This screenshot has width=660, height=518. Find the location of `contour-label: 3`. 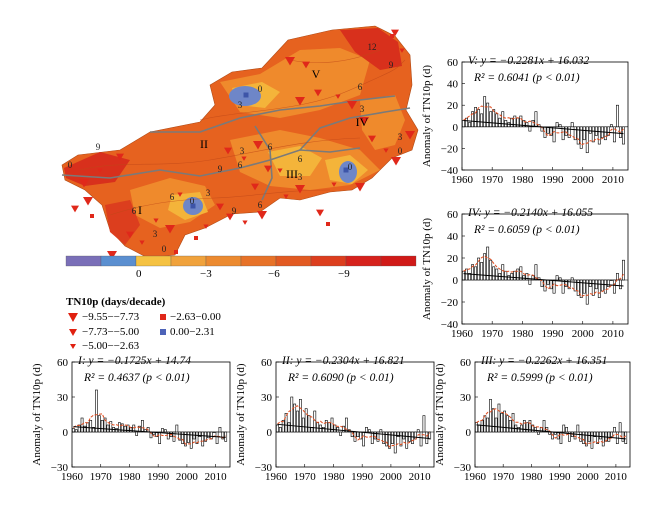

contour-label: 3 is located at coordinates (362, 109).